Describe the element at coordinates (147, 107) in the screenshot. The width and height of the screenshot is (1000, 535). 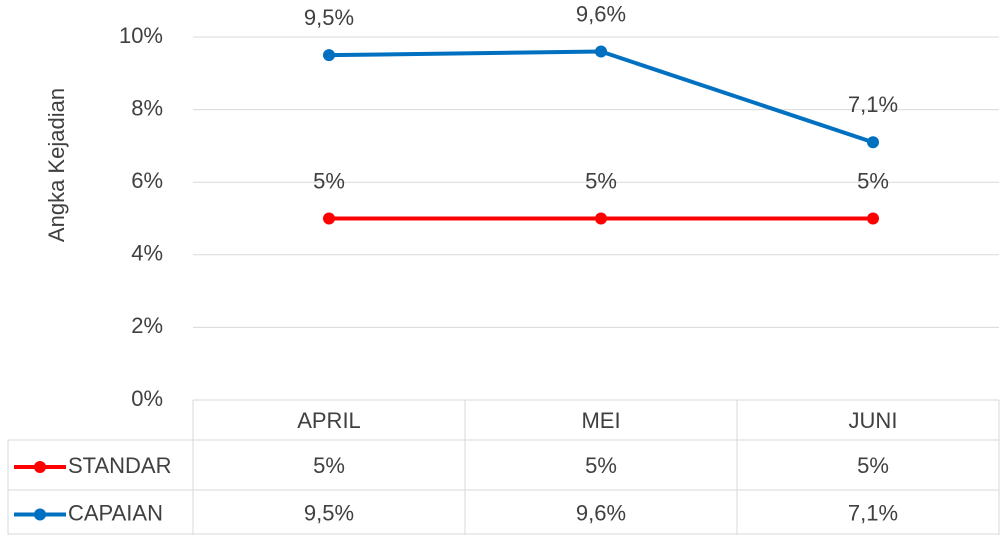
I see `y-tick-label: 8%` at that location.